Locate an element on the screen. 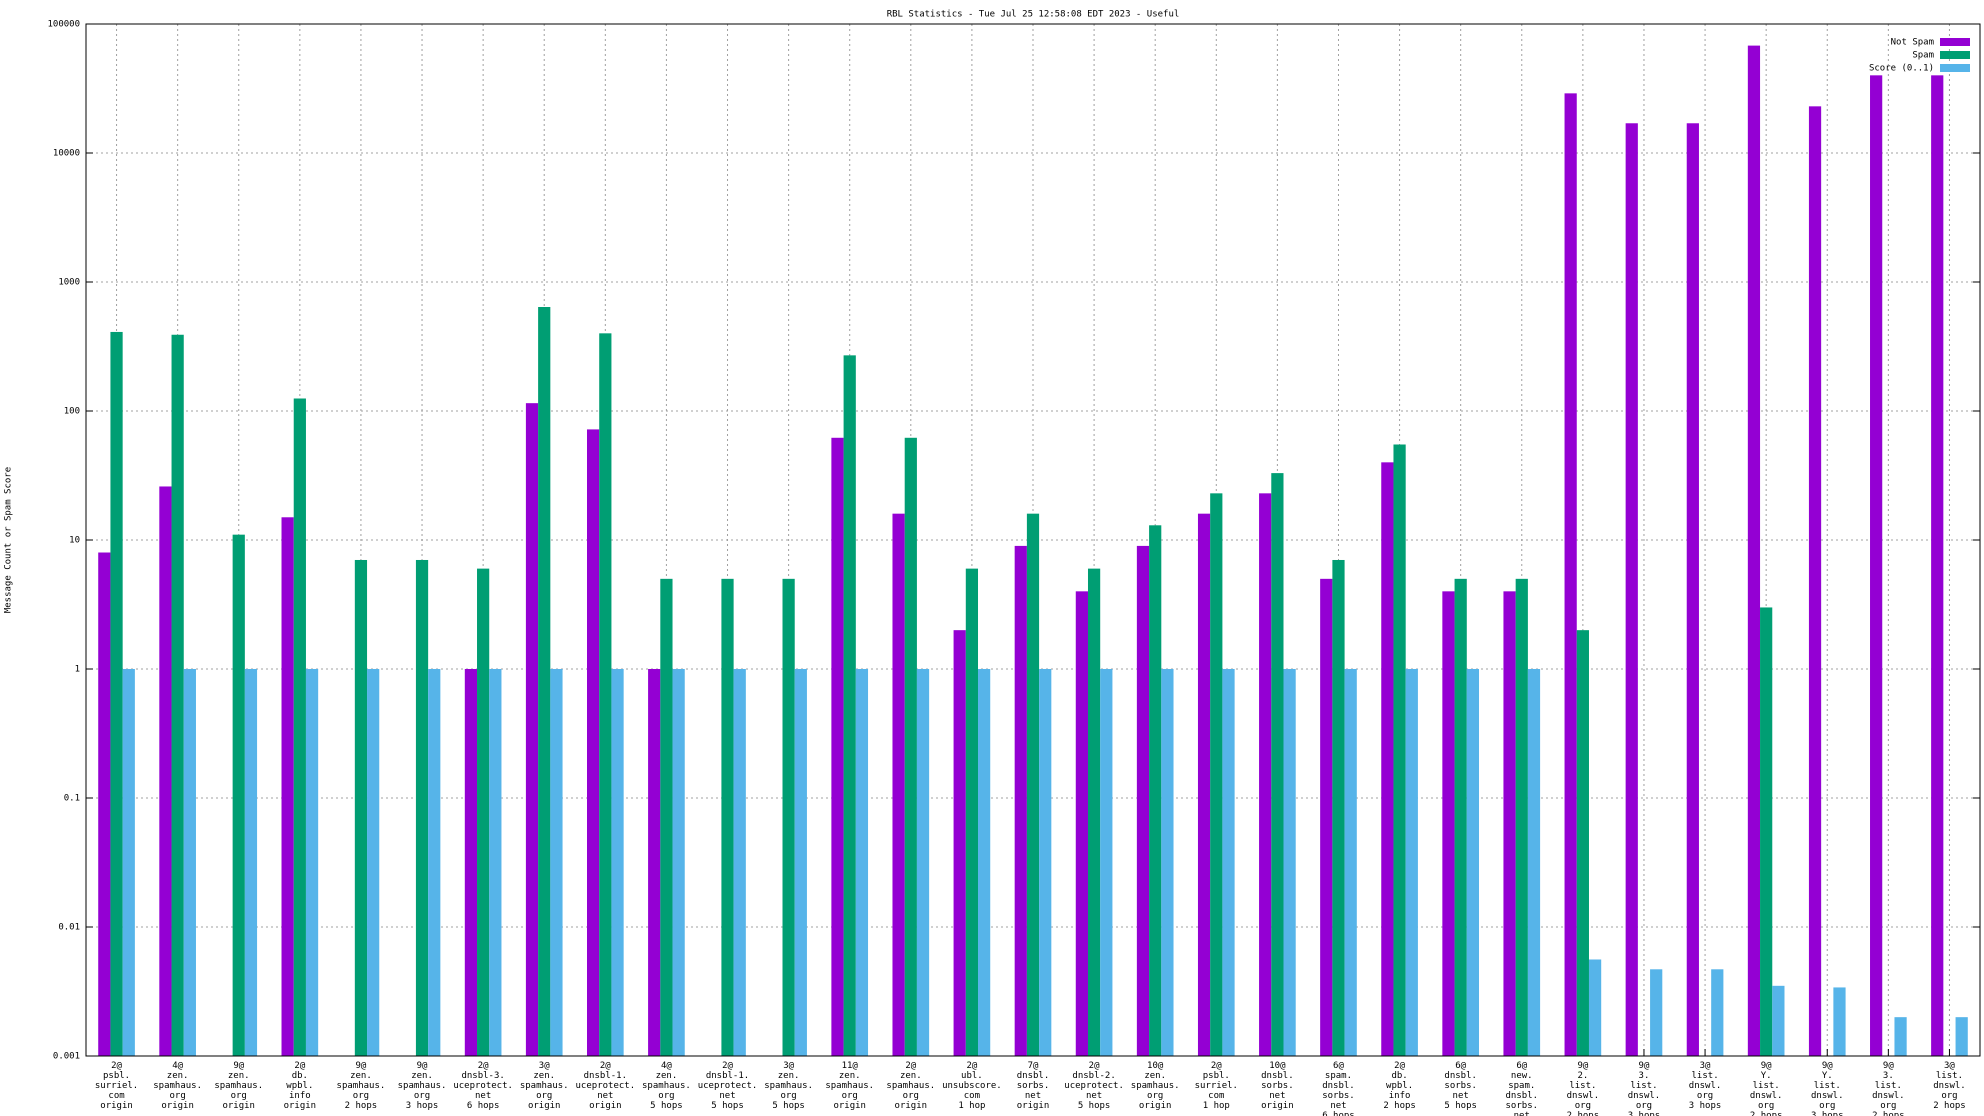  x-tick-label-line: surriel. is located at coordinates (1216, 1086).